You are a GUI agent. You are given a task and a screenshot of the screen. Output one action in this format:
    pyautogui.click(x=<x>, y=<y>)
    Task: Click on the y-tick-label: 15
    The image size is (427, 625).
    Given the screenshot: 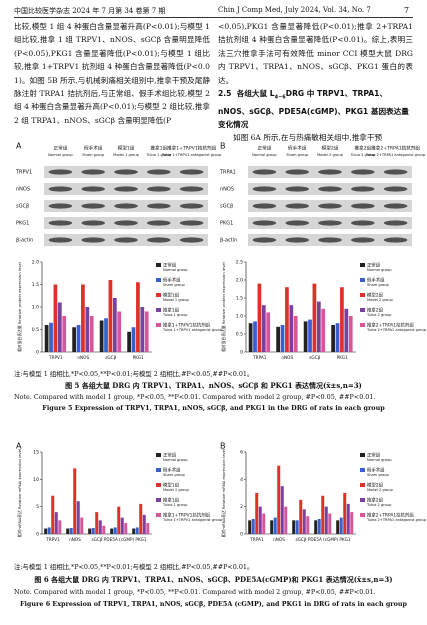 What is the action you would take?
    pyautogui.click(x=36, y=453)
    